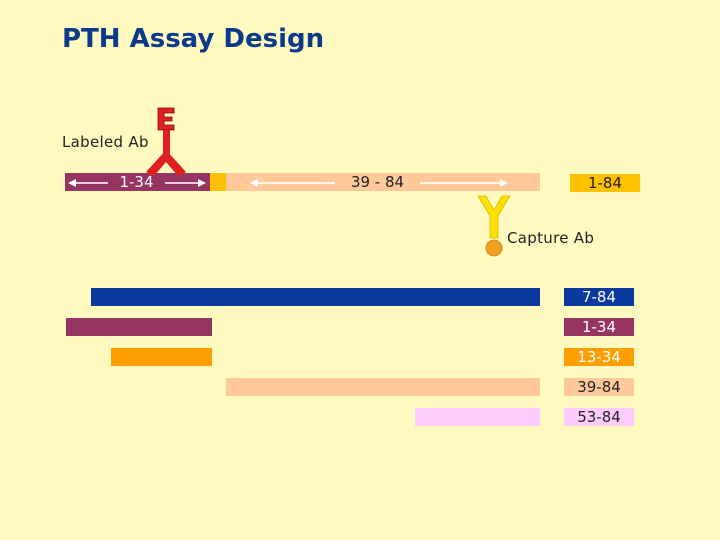  I want to click on fragment-tag-53-84: 53-84, so click(599, 417).